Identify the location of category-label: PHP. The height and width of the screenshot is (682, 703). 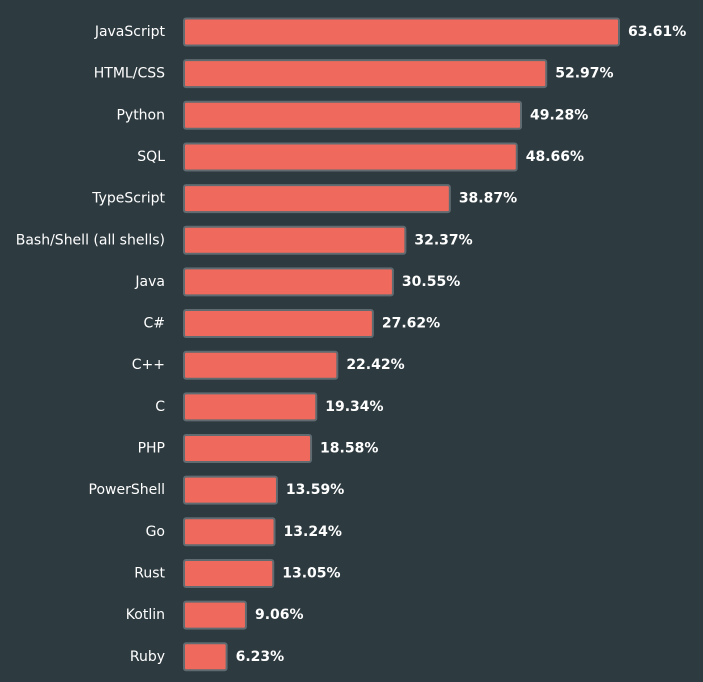
(151, 449).